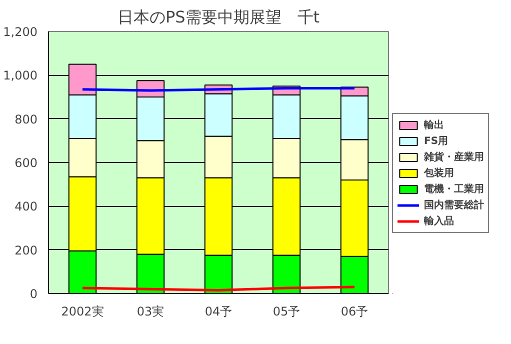 The width and height of the screenshot is (511, 344). What do you see at coordinates (82, 311) in the screenshot?
I see `x-tick-label: 2002実` at bounding box center [82, 311].